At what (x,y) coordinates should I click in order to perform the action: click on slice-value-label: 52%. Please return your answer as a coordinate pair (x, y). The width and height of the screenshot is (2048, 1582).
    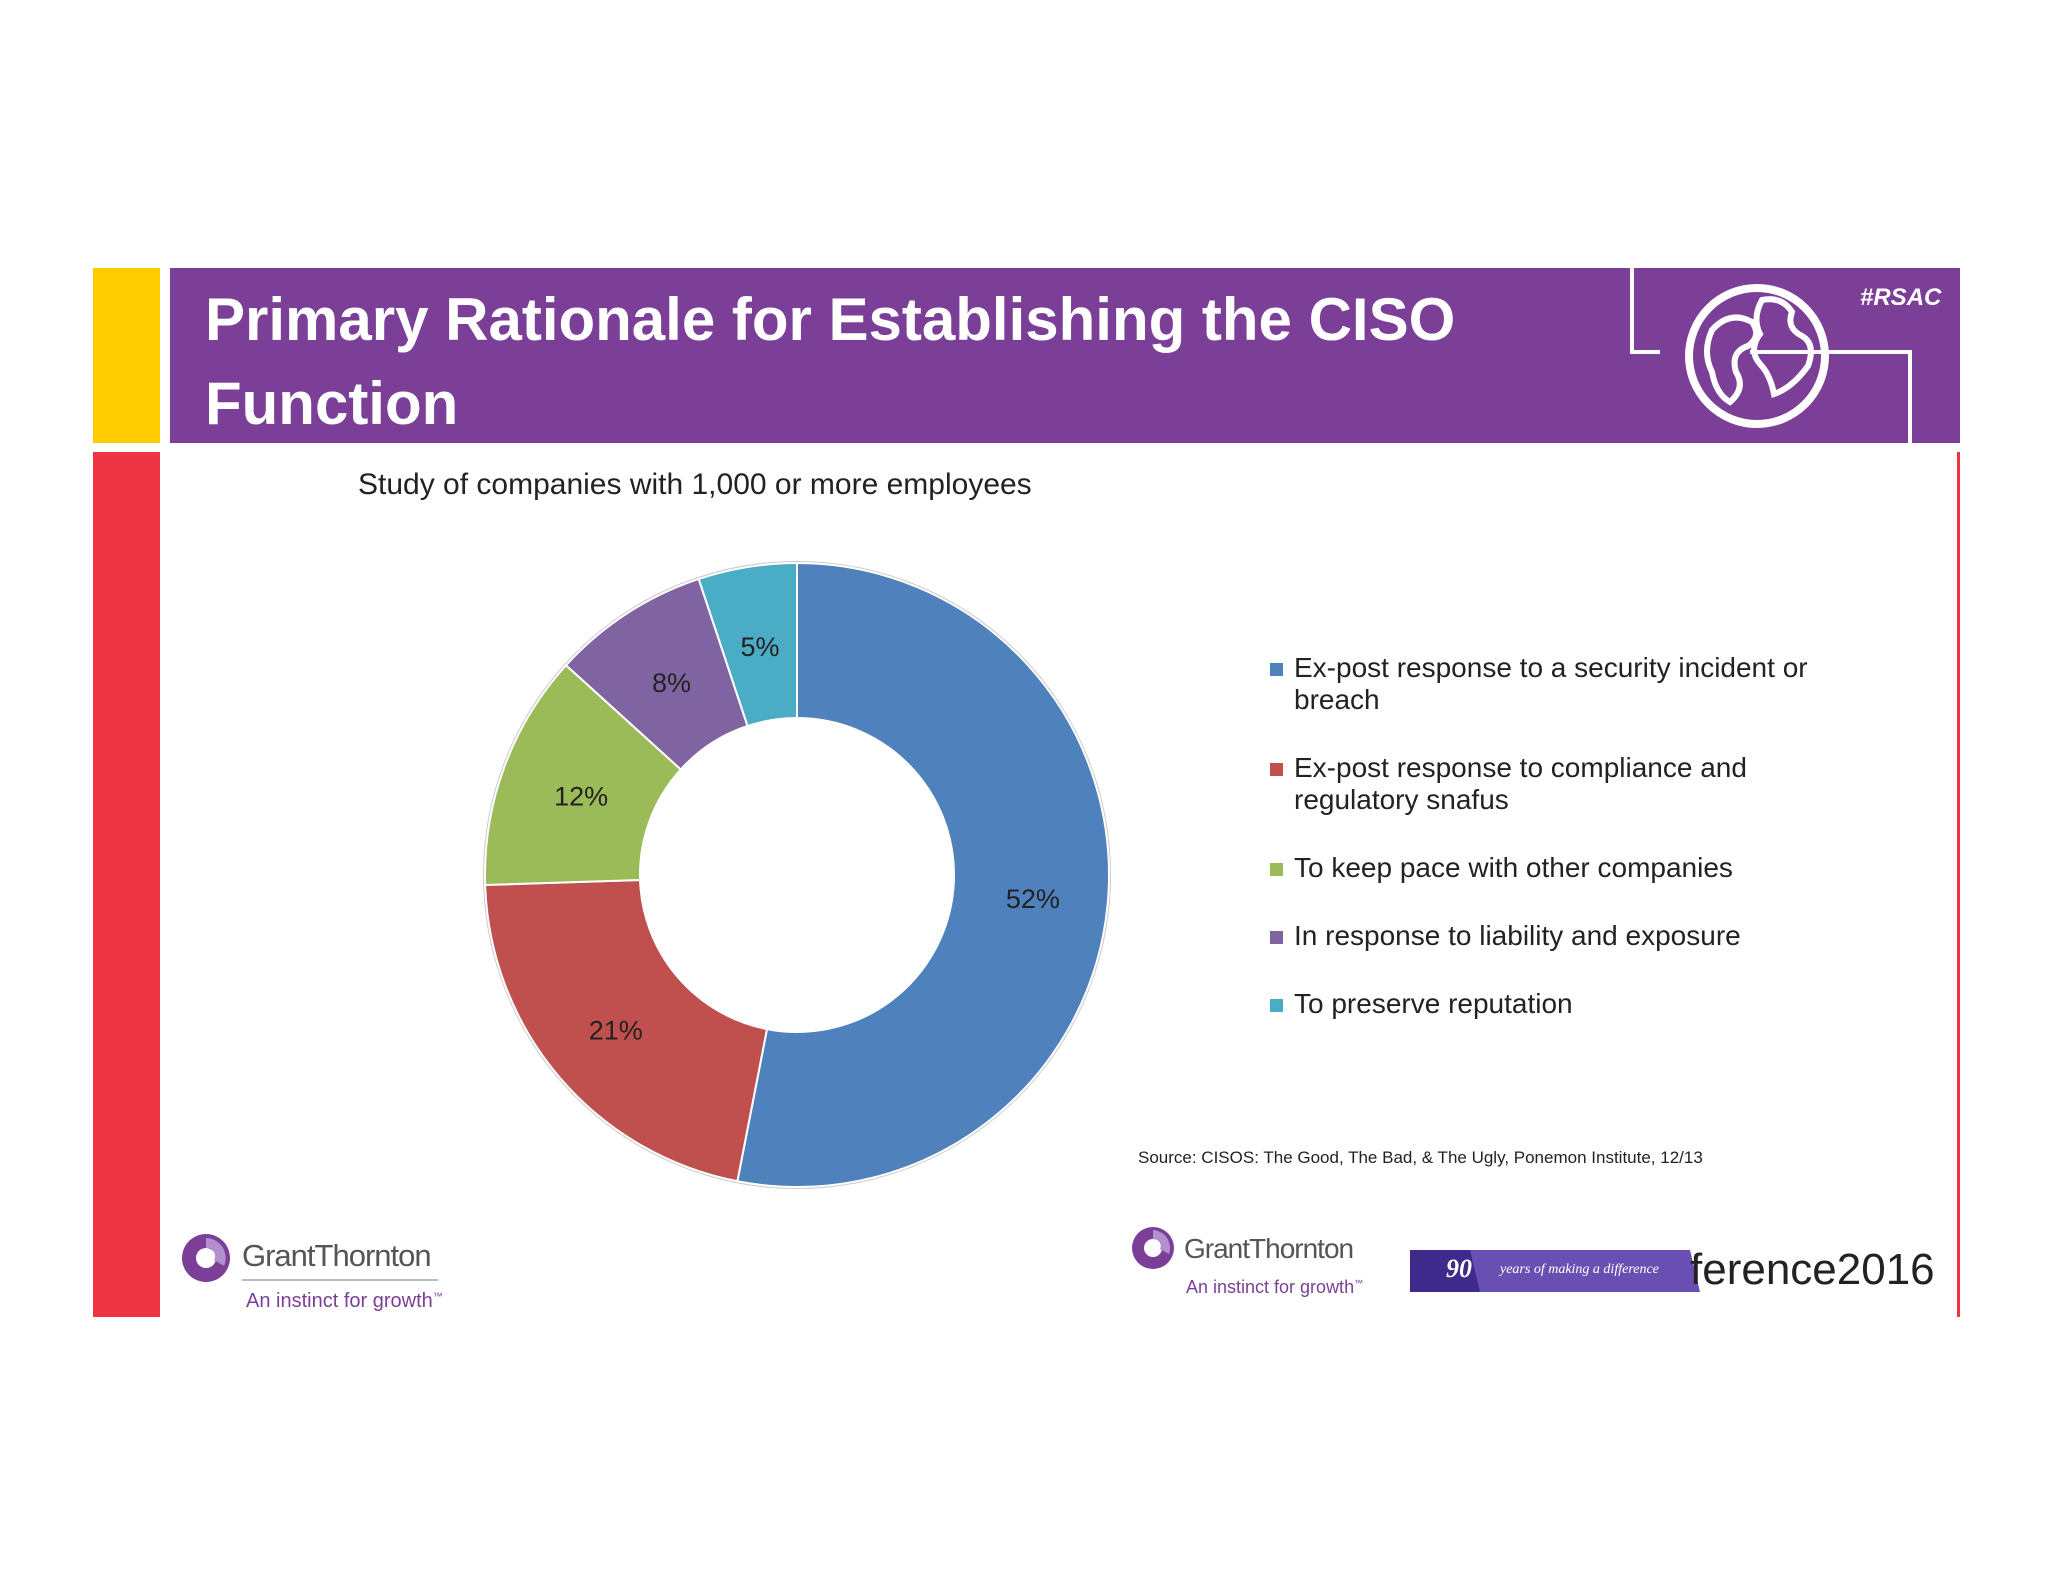
    Looking at the image, I should click on (1033, 899).